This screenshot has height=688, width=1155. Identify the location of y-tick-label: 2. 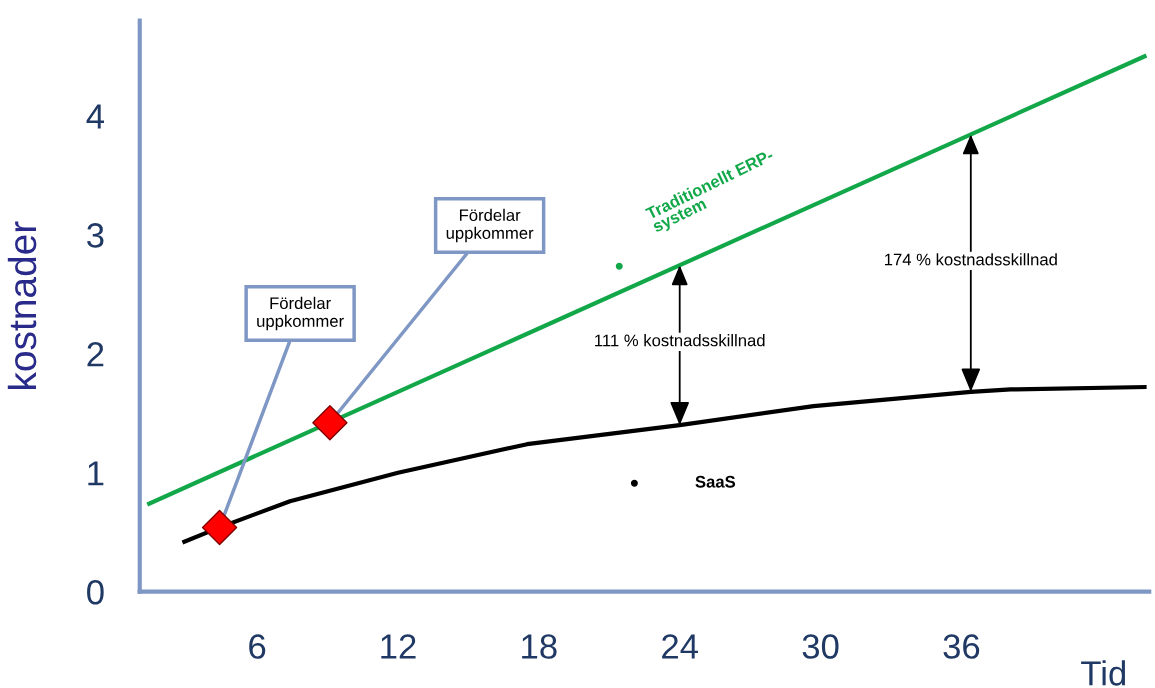
(95, 354).